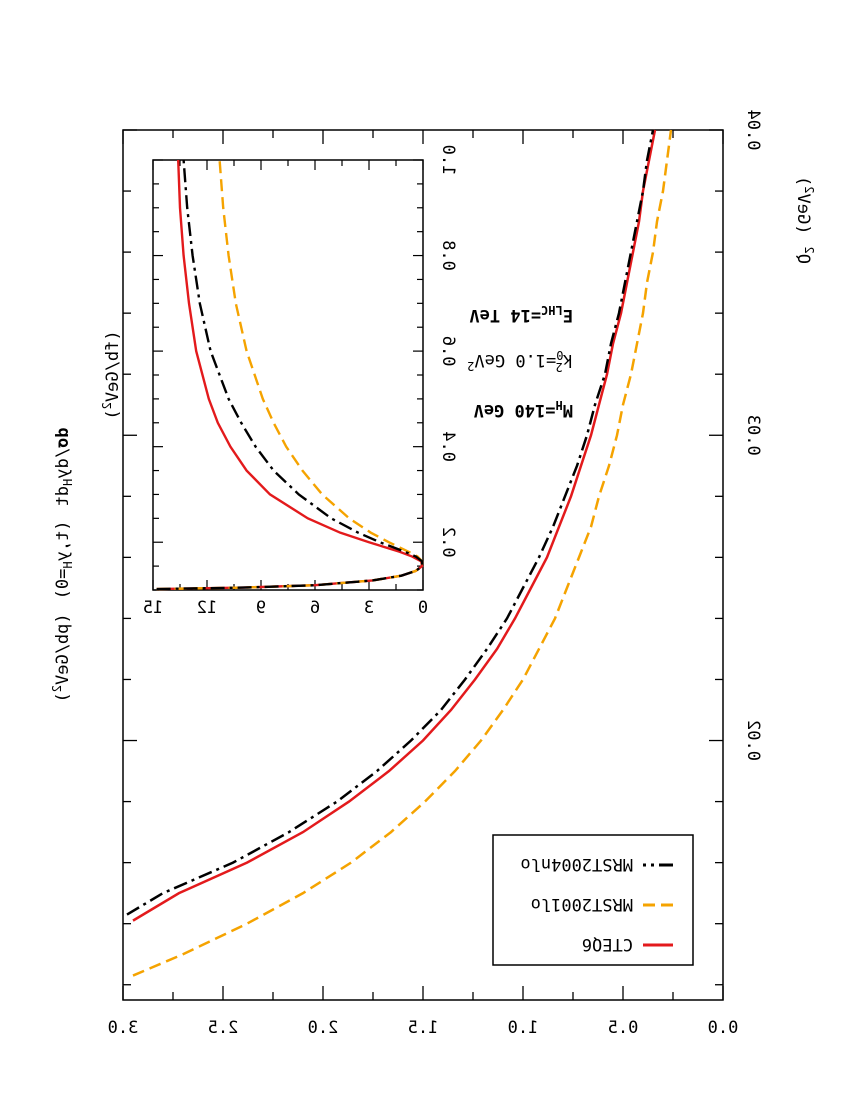  Describe the element at coordinates (448, 446) in the screenshot. I see `inset-x-tick-label: 0.4` at that location.